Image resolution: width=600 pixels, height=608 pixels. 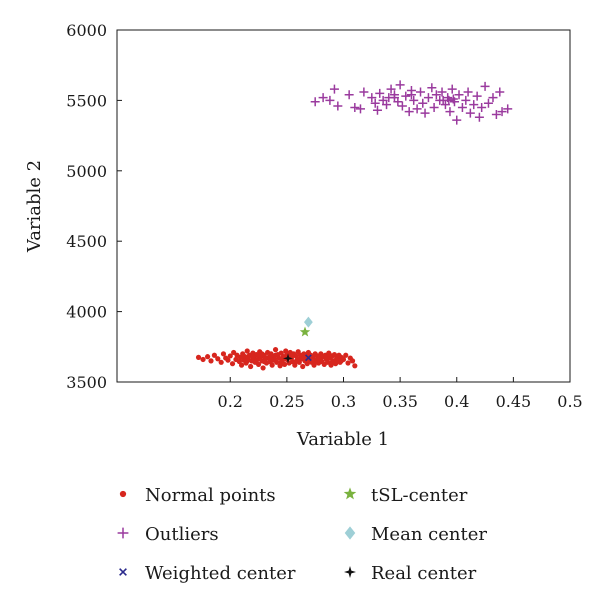 What do you see at coordinates (230, 401) in the screenshot?
I see `x-tick-label: 0.2` at bounding box center [230, 401].